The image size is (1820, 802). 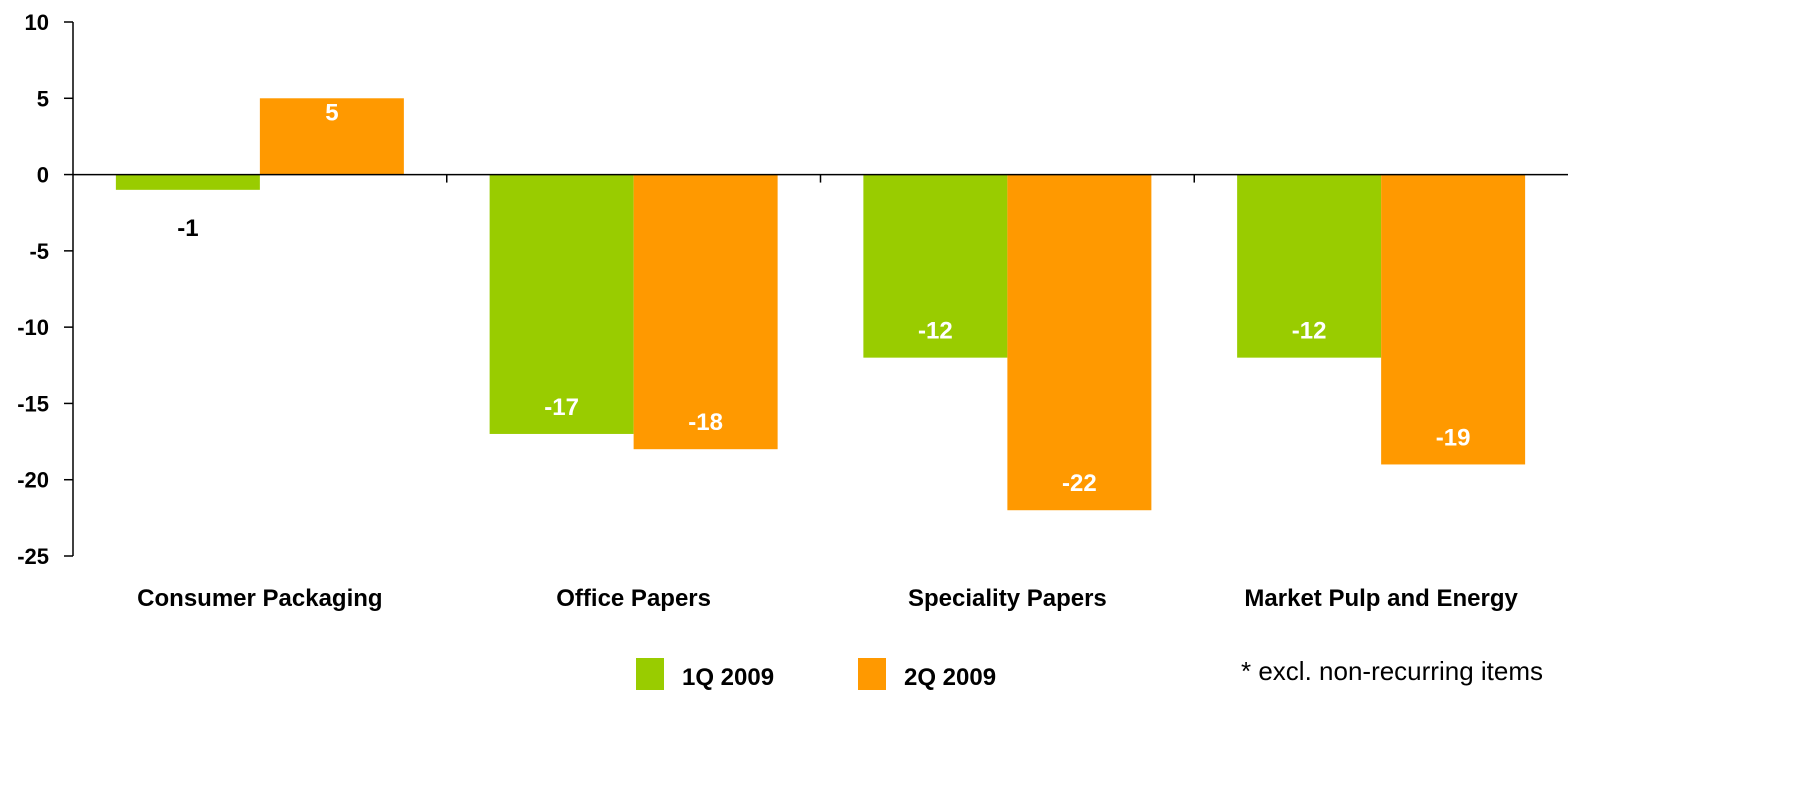 I want to click on data-label: -17, so click(x=561, y=407).